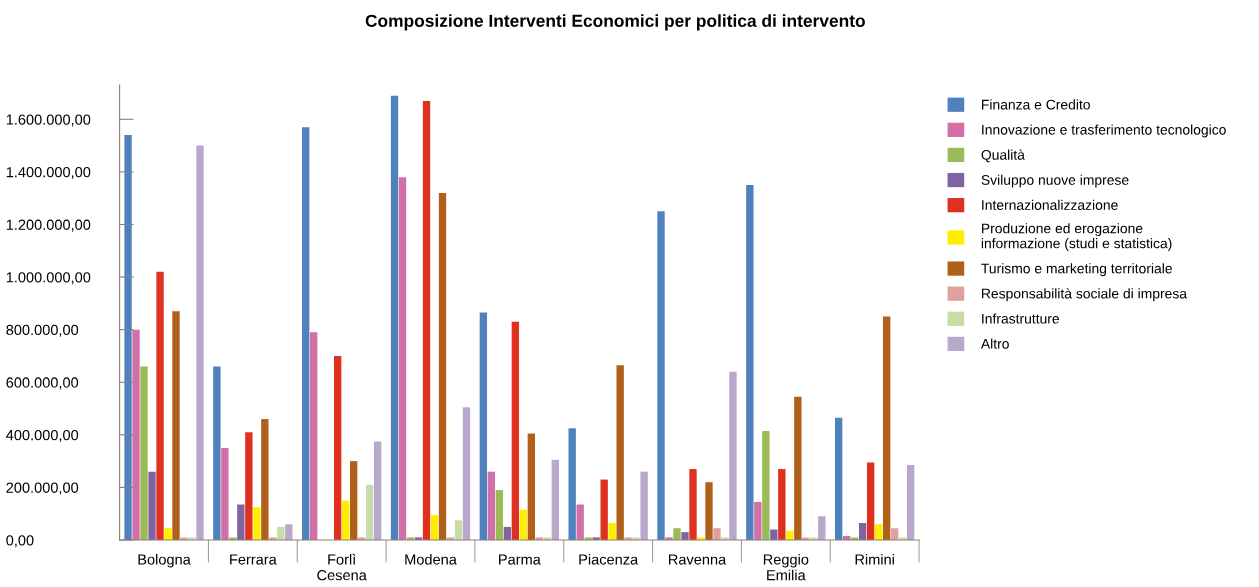  Describe the element at coordinates (1104, 131) in the screenshot. I see `legend-label: Innovazione e trasferimento tecnologico` at that location.